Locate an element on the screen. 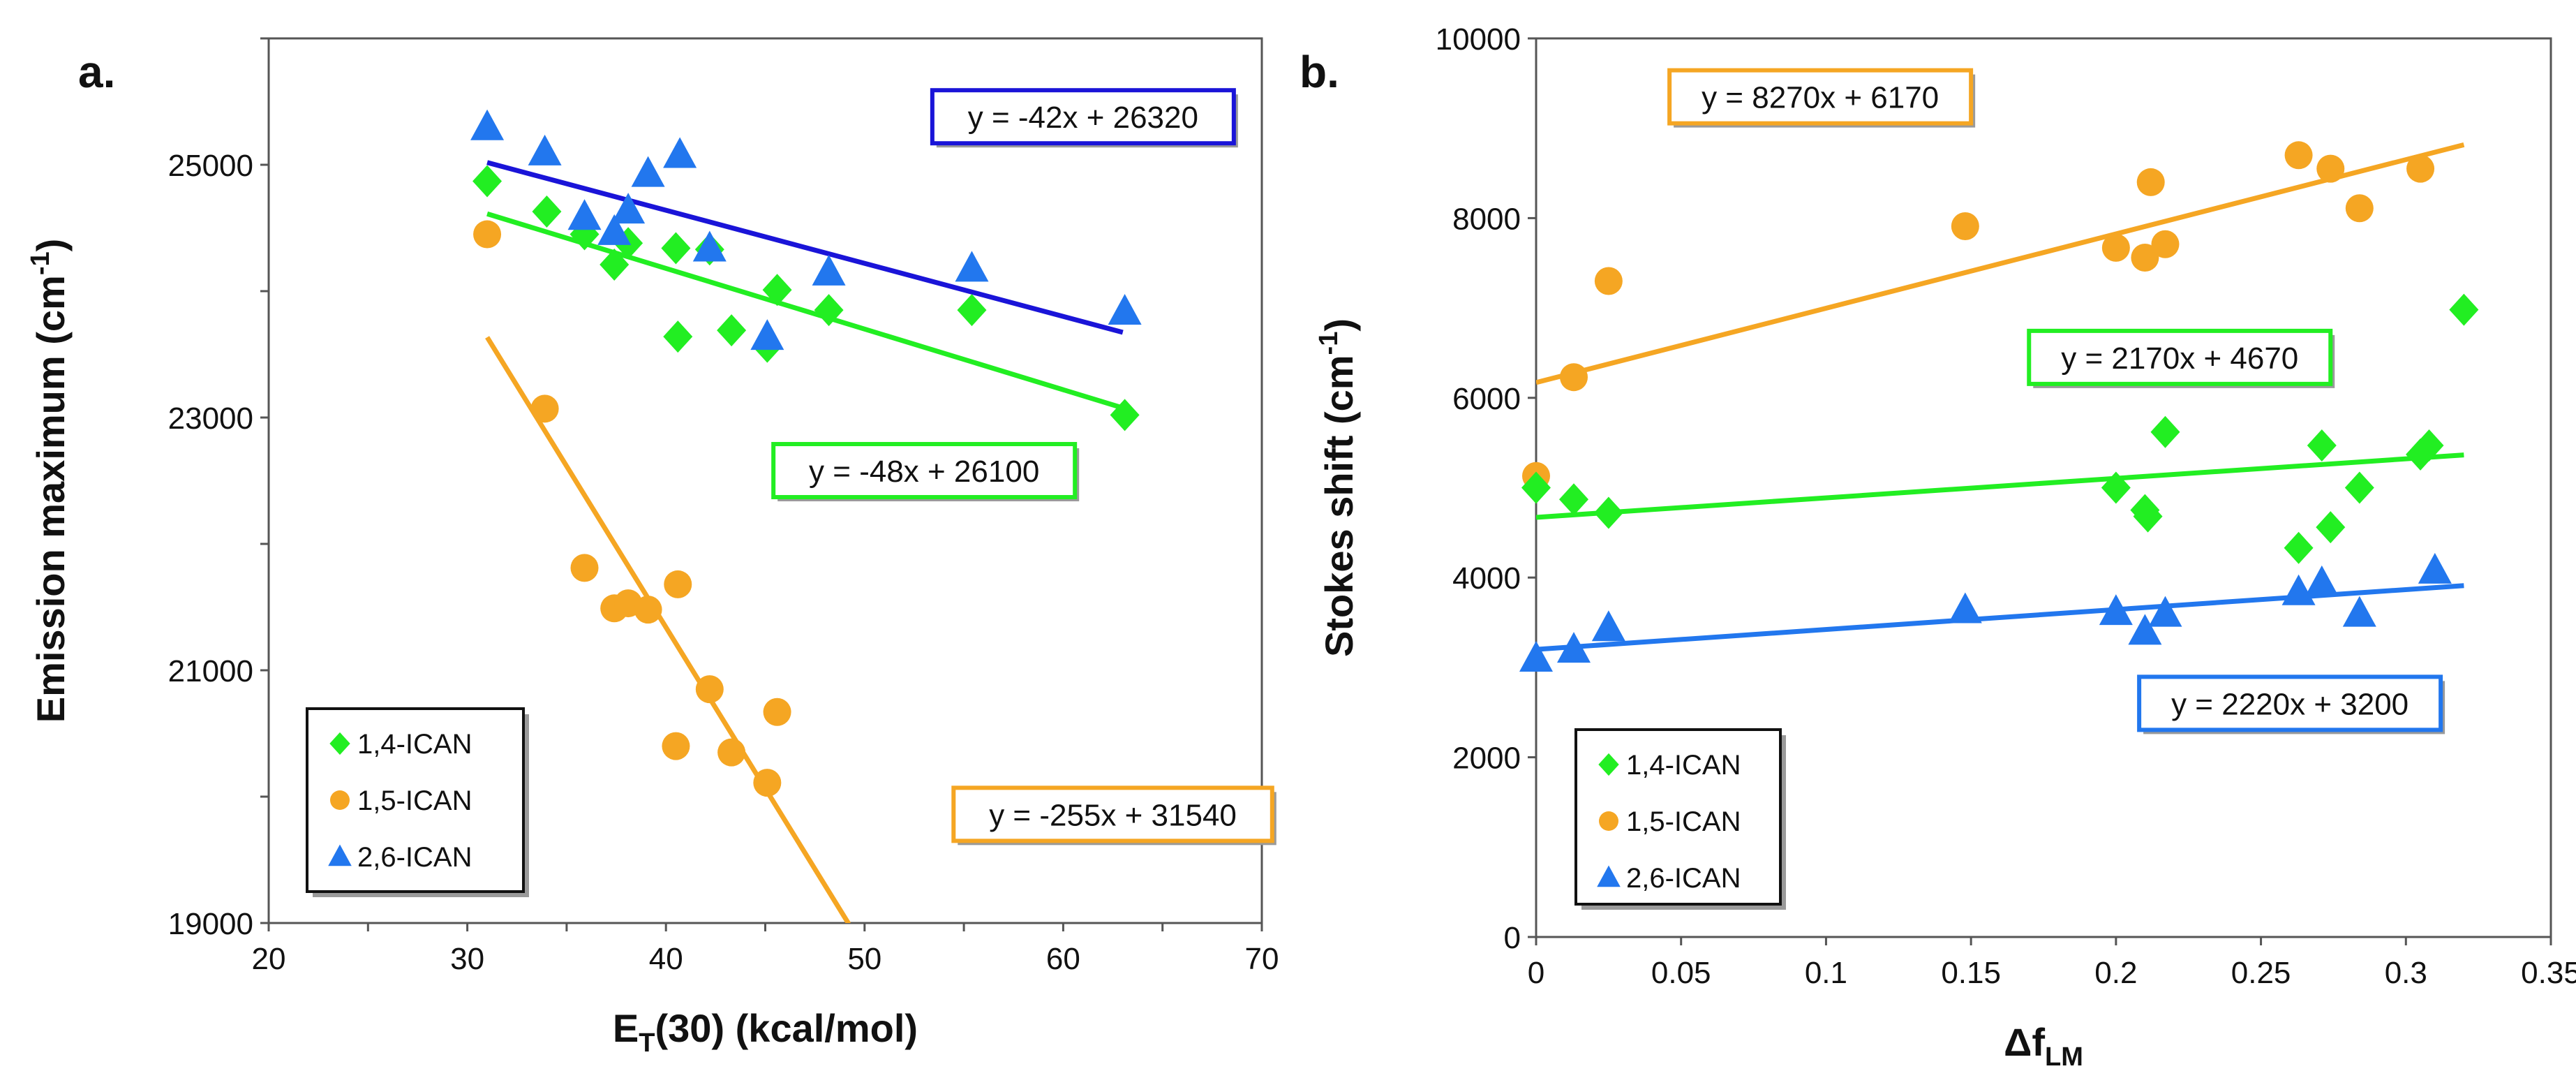 The width and height of the screenshot is (2576, 1085). equation-label: y = 8270x + 6170 is located at coordinates (1820, 98).